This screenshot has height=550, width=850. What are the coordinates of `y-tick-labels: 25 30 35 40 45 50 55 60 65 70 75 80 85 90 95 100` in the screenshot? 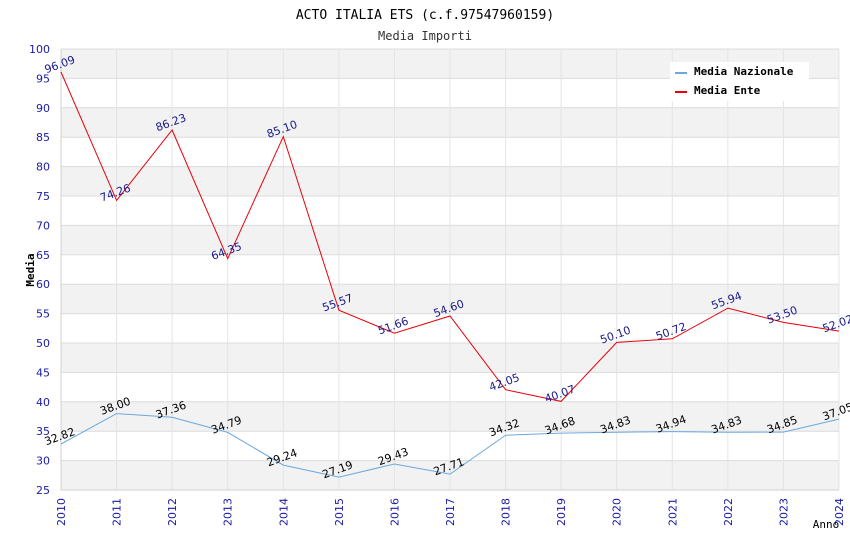 It's located at (39, 270).